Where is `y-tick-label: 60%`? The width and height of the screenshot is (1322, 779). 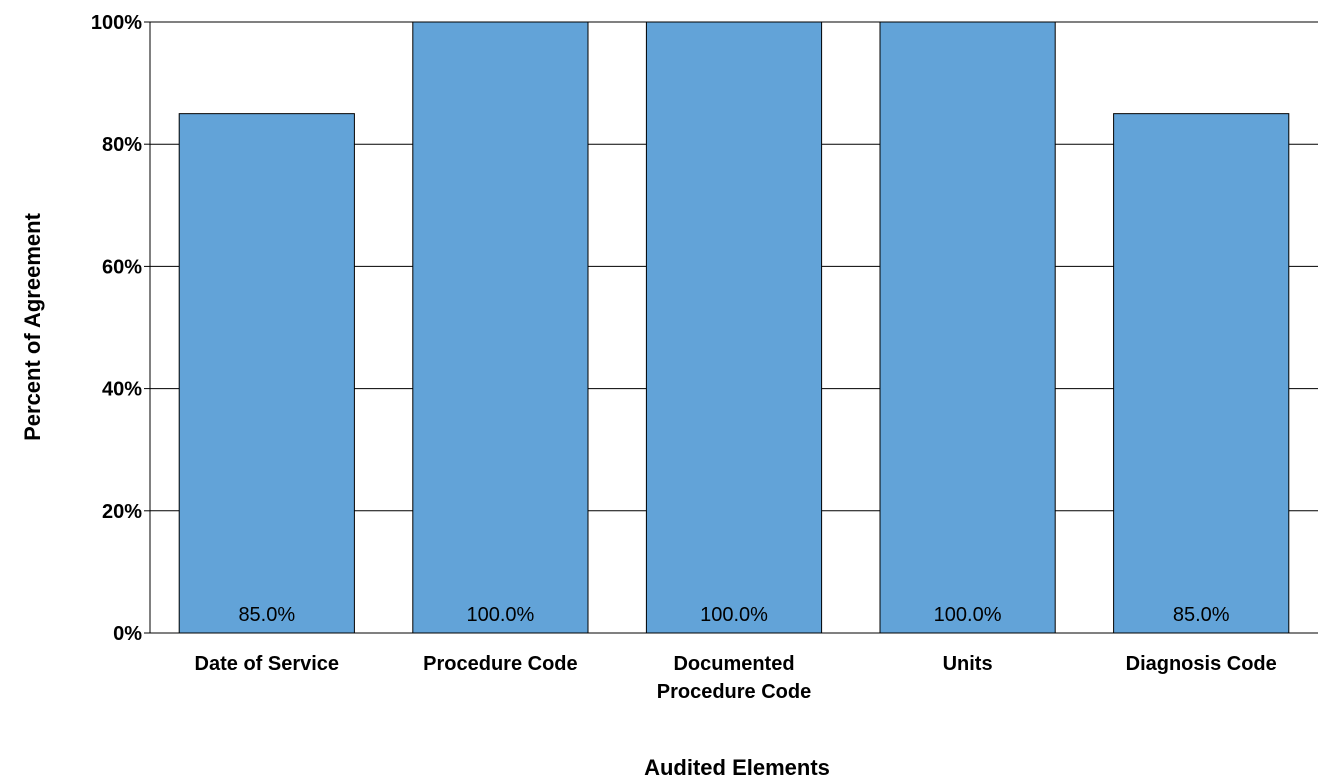
y-tick-label: 60% is located at coordinates (122, 267).